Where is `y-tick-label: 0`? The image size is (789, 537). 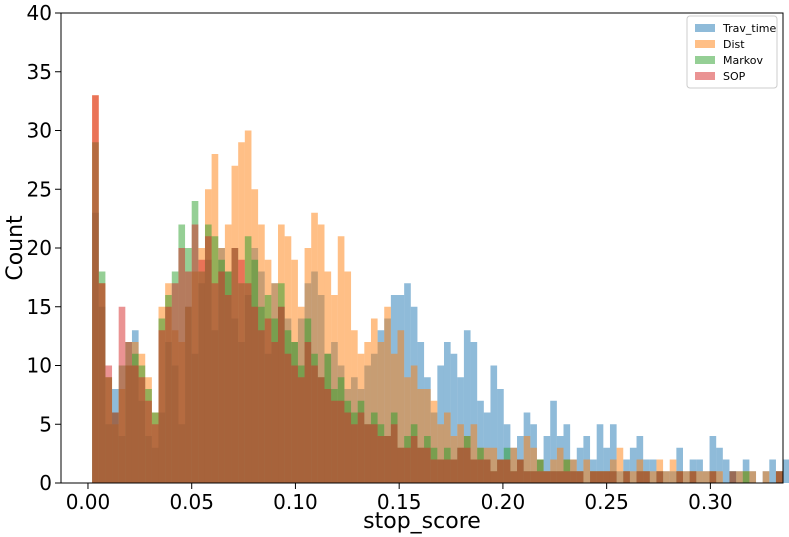 y-tick-label: 0 is located at coordinates (45, 483).